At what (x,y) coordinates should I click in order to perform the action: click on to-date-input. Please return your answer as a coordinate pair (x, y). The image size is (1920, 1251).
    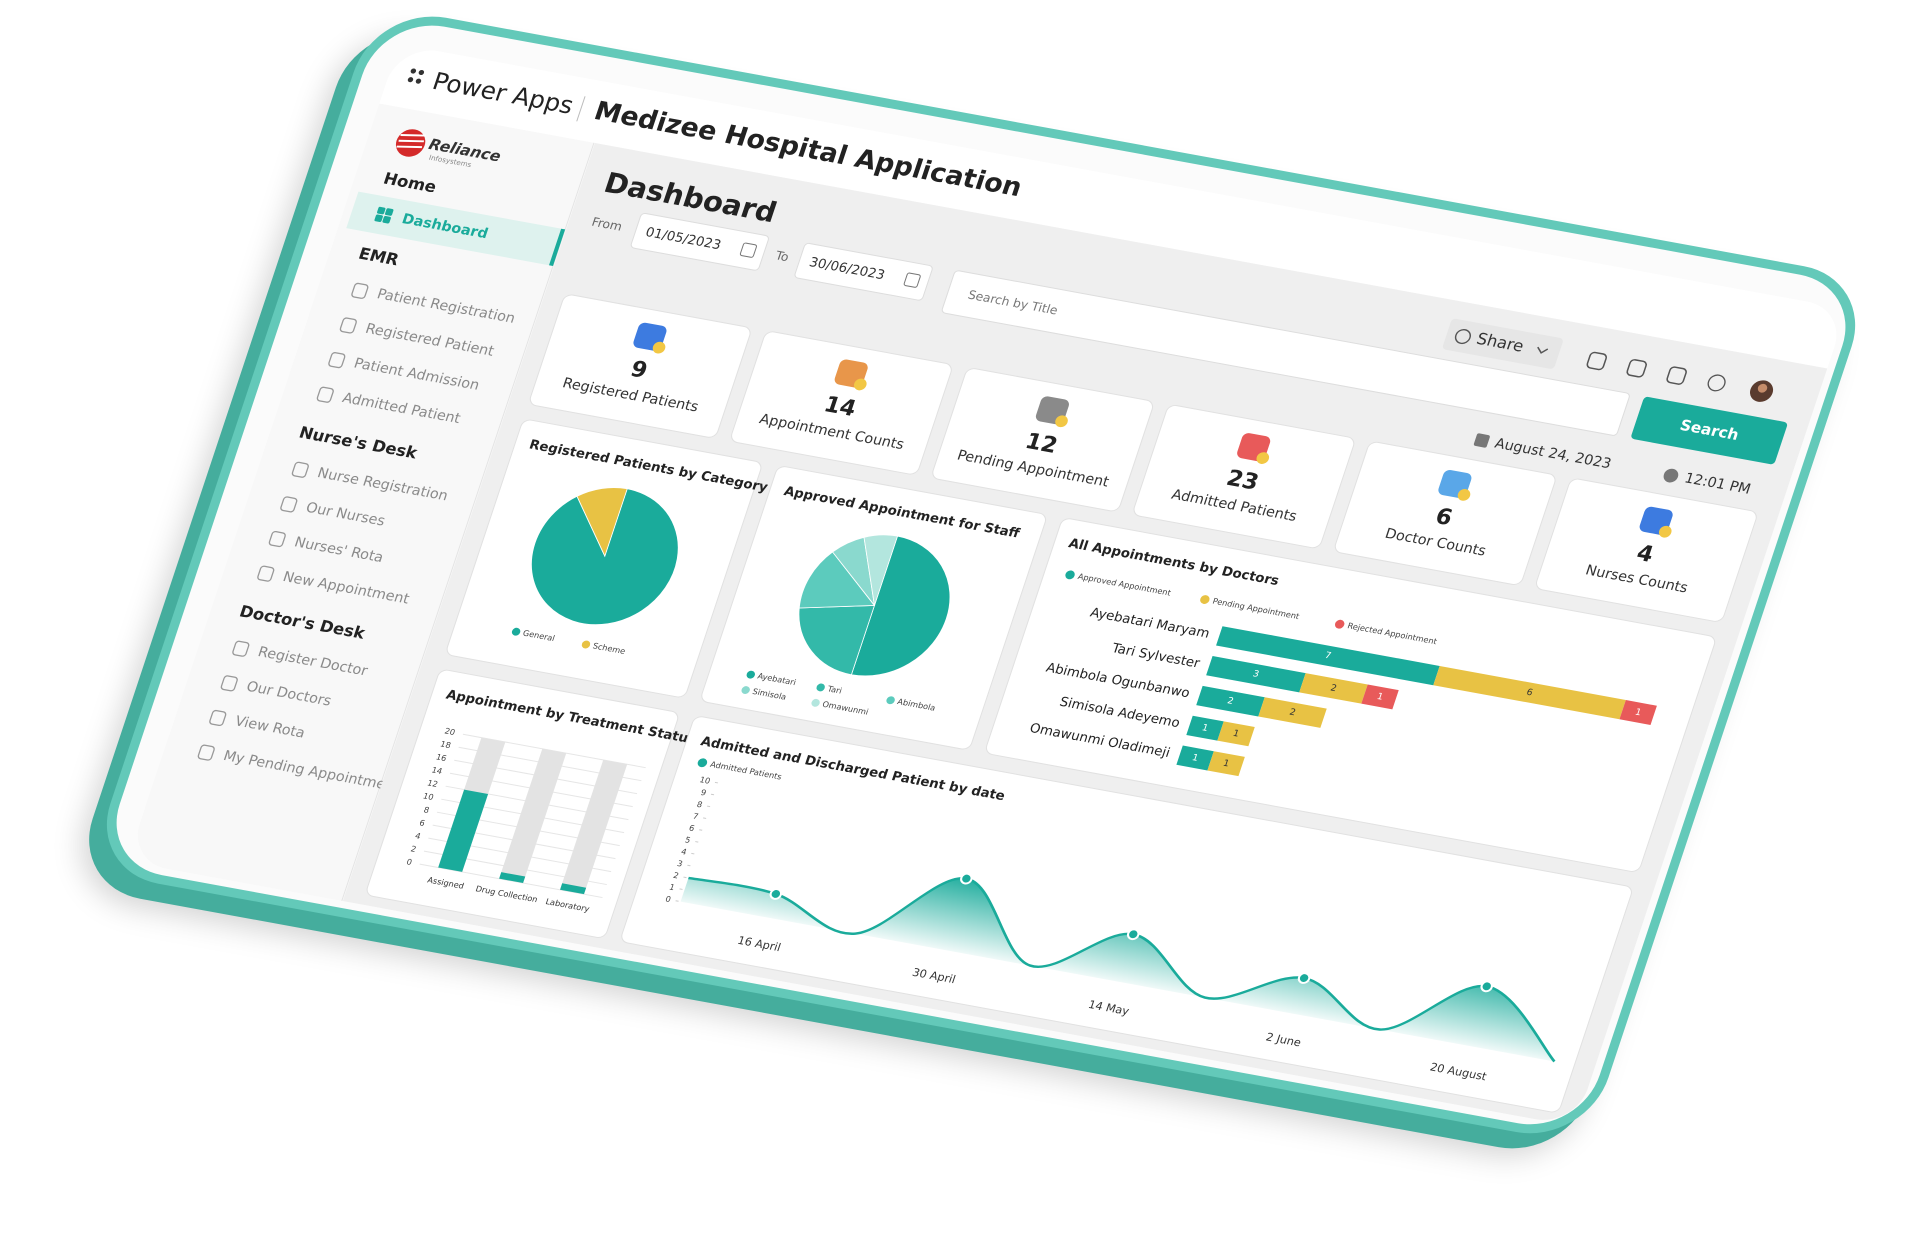
    Looking at the image, I should click on (863, 271).